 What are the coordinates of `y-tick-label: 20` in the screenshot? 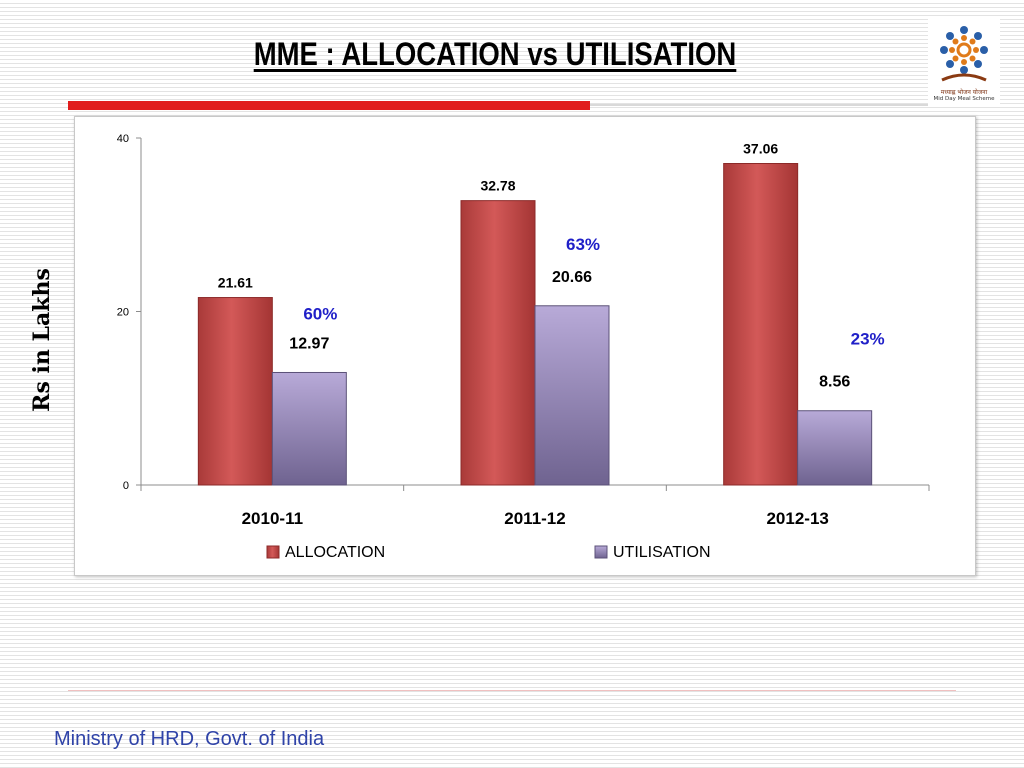 It's located at (123, 313).